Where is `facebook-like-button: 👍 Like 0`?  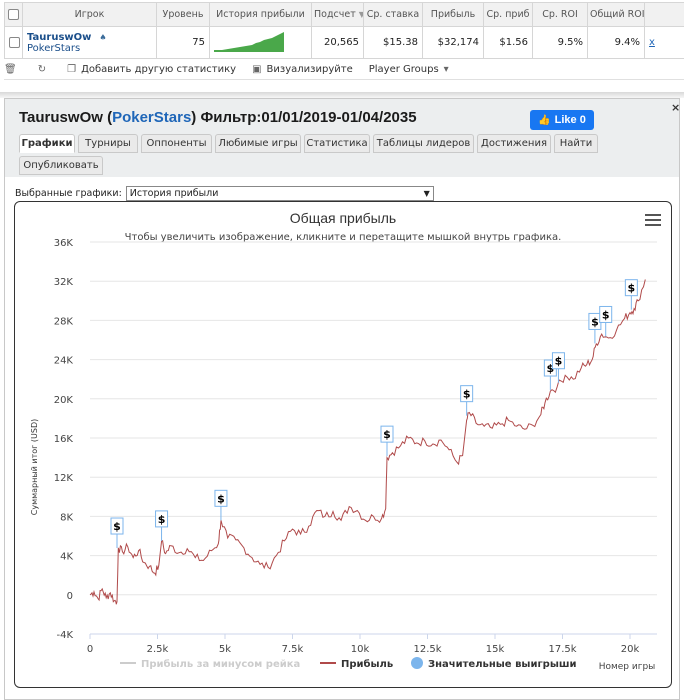 facebook-like-button: 👍 Like 0 is located at coordinates (562, 120).